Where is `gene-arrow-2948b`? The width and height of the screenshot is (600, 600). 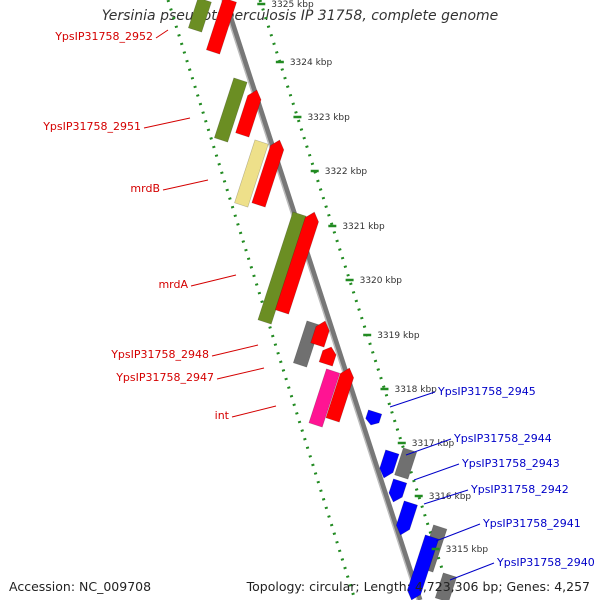 gene-arrow-2948b is located at coordinates (328, 356).